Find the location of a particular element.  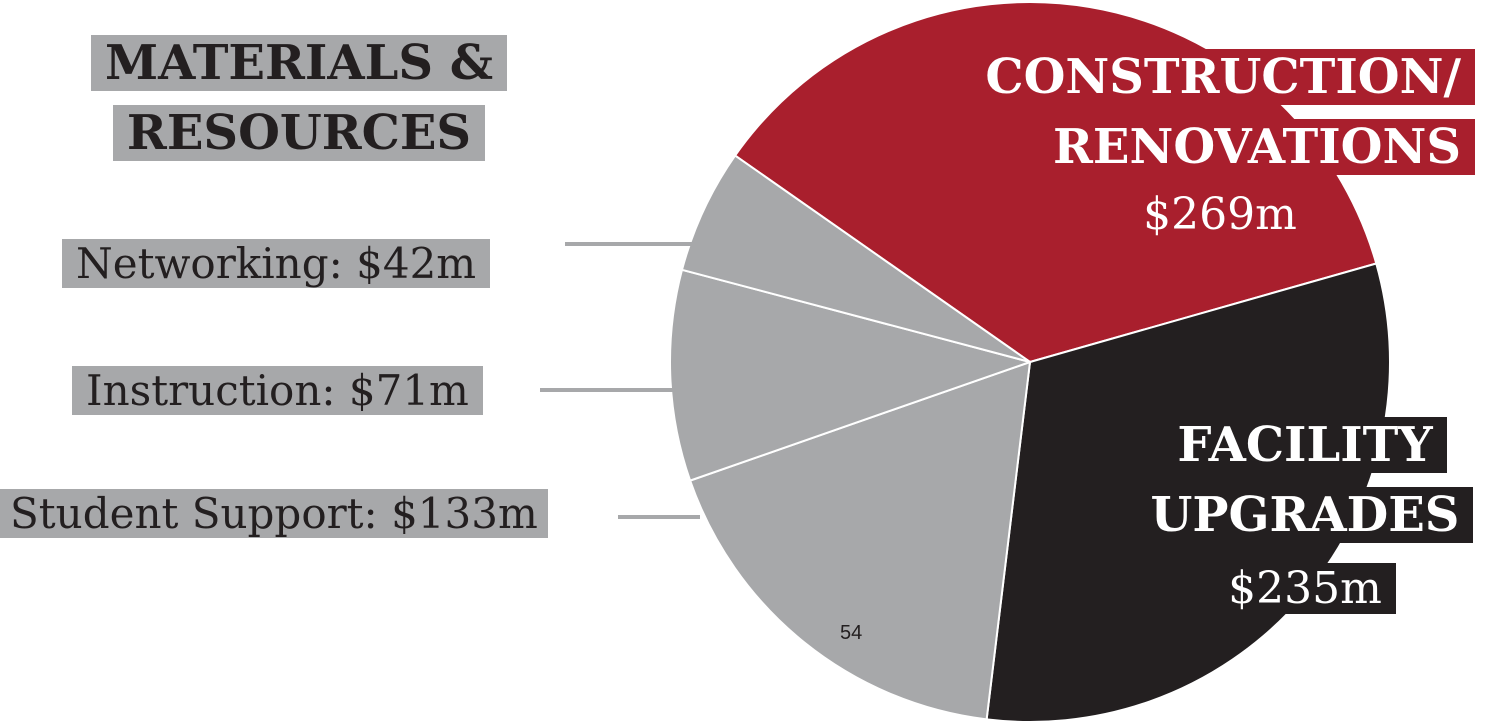

category-text: Instruction: is located at coordinates (211, 390).